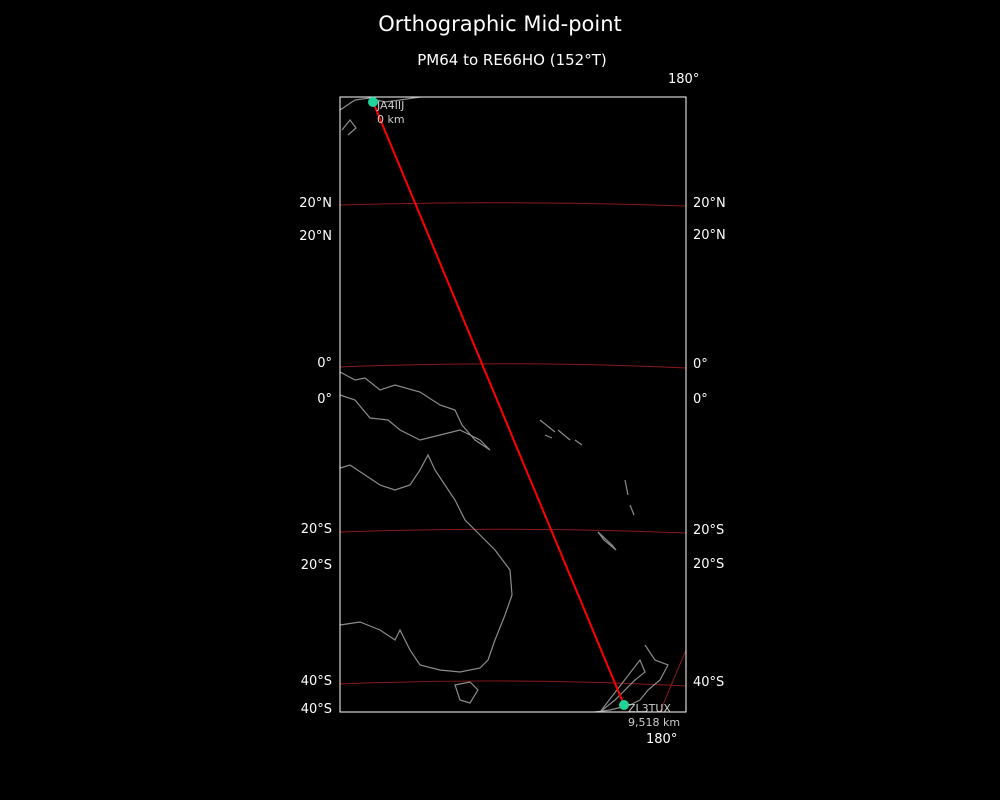  I want to click on start-station-distance: 0 km, so click(391, 119).